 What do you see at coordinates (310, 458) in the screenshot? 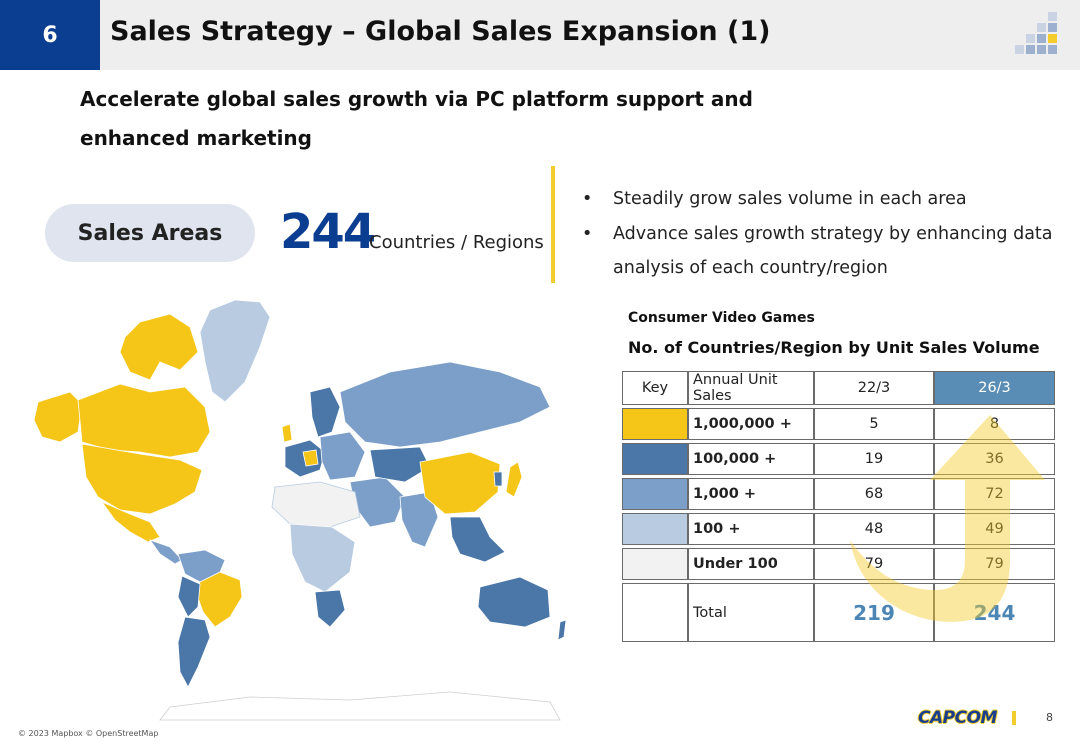
I see `map-region-germany` at bounding box center [310, 458].